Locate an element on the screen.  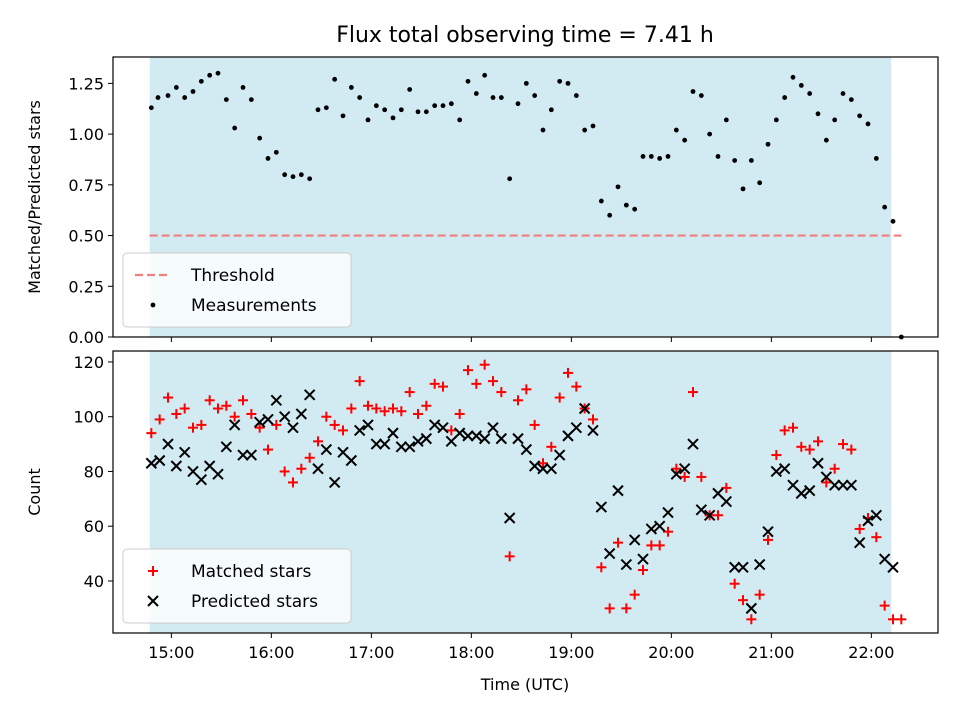
legend-measurement-swatch is located at coordinates (153, 305).